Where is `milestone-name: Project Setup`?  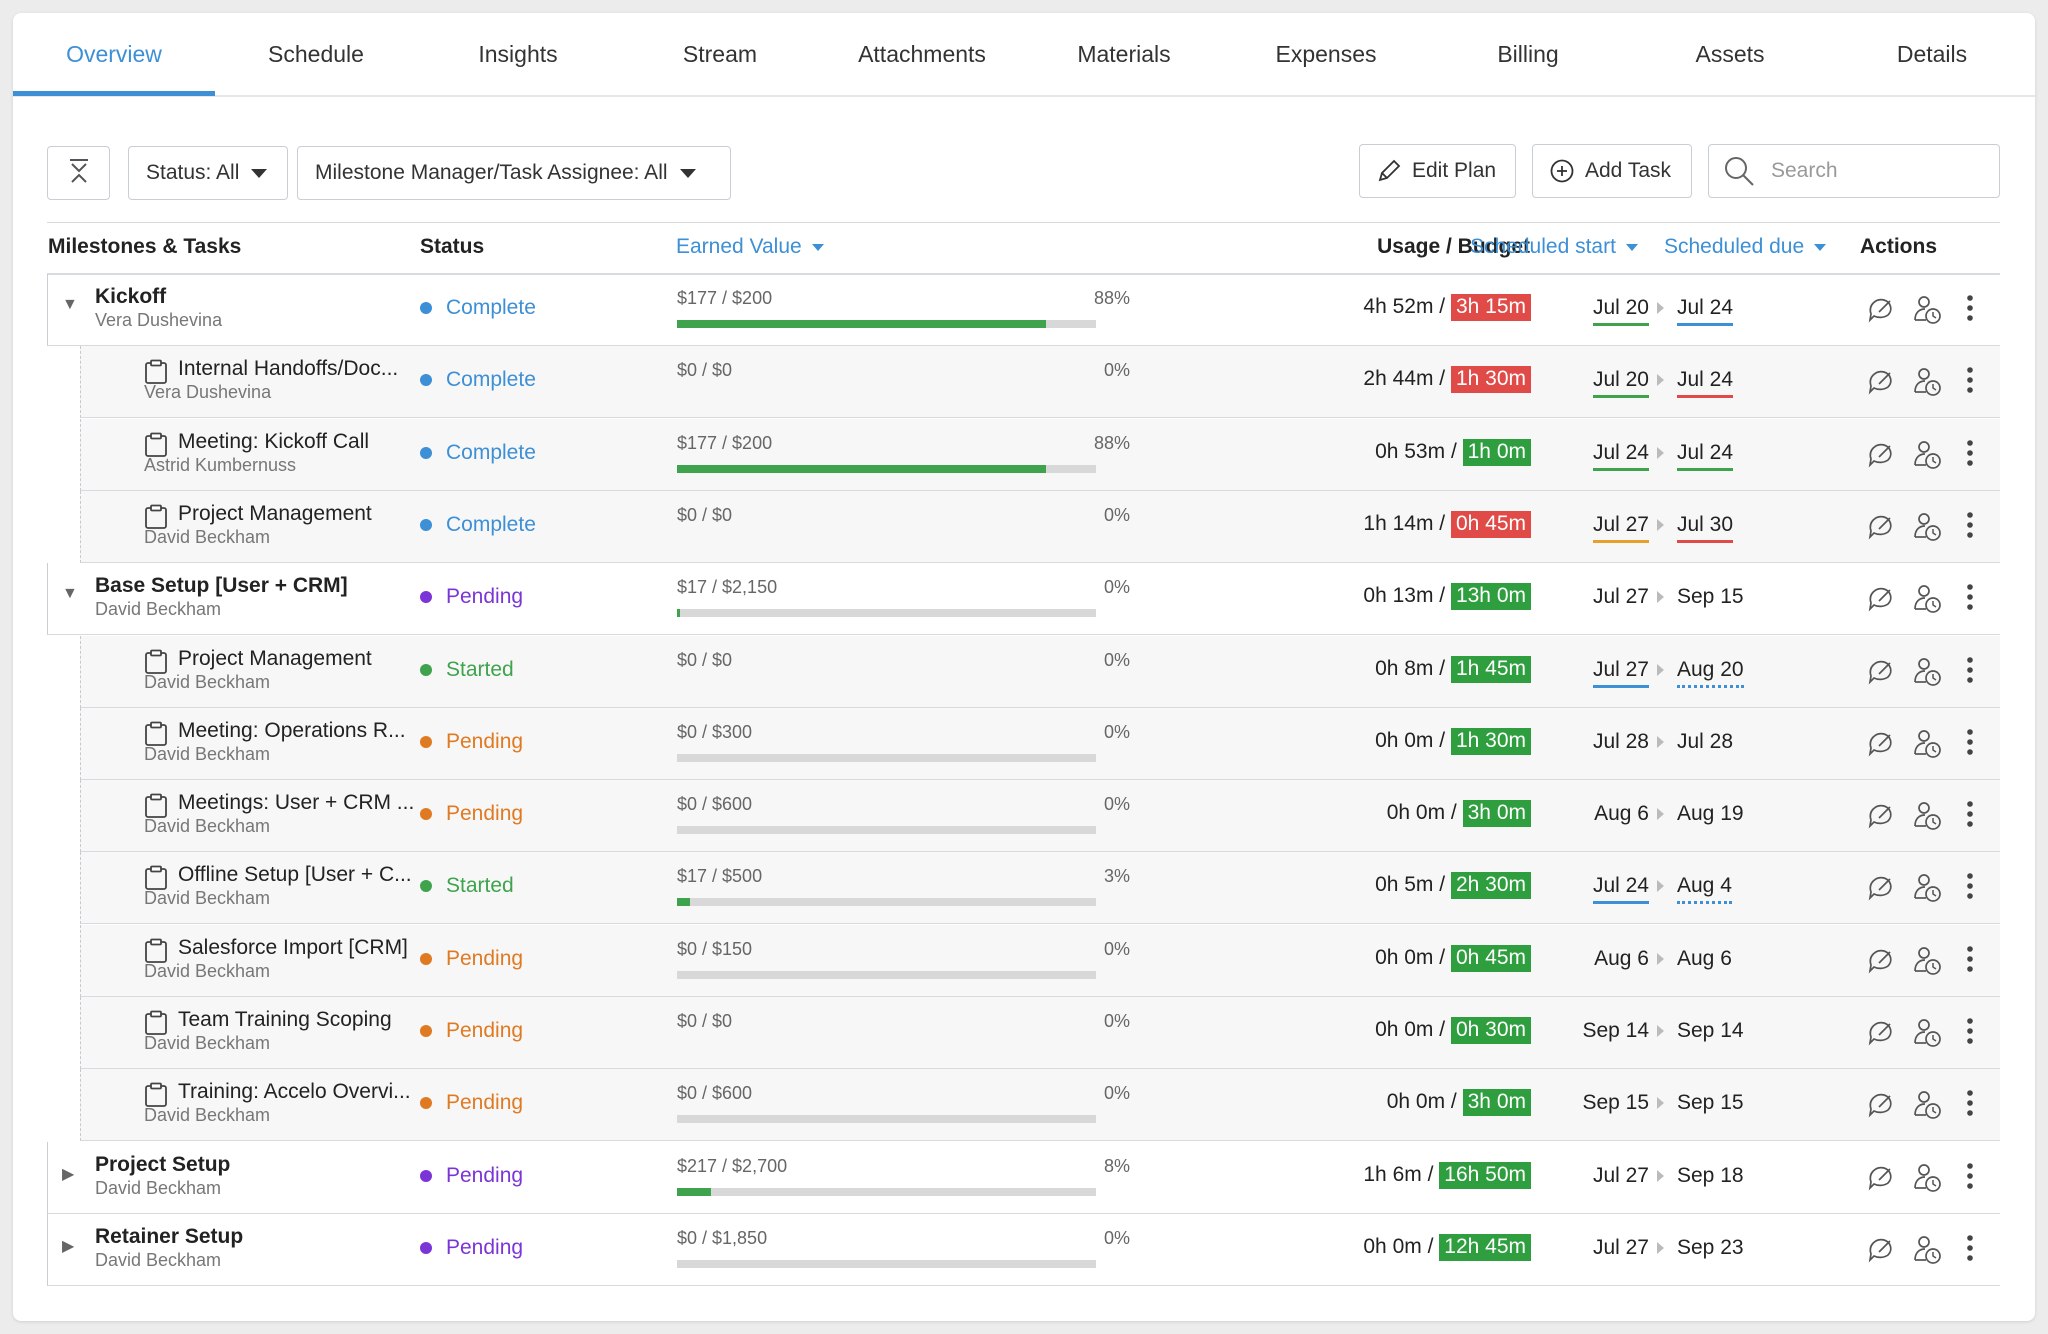
milestone-name: Project Setup is located at coordinates (163, 1164).